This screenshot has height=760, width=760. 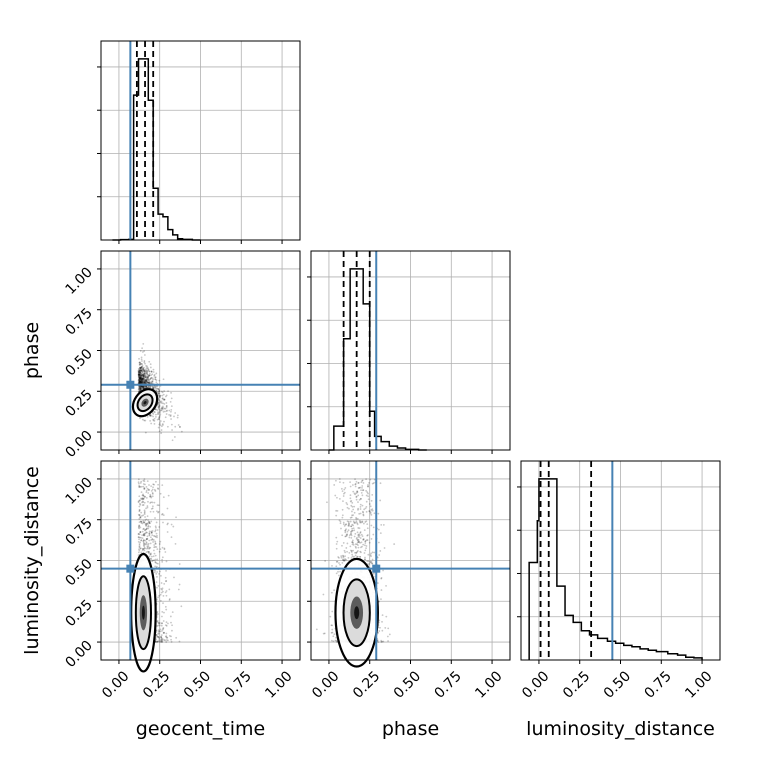 What do you see at coordinates (156, 684) in the screenshot?
I see `x-tick-label: 0.25` at bounding box center [156, 684].